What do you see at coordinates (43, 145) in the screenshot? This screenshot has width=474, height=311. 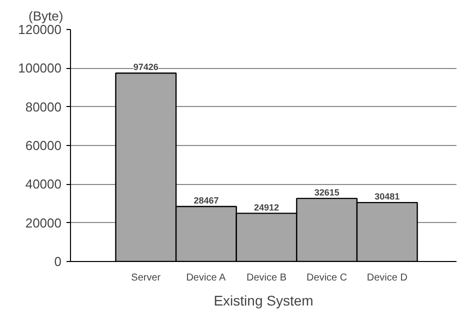 I see `y-tick-label: 60000` at bounding box center [43, 145].